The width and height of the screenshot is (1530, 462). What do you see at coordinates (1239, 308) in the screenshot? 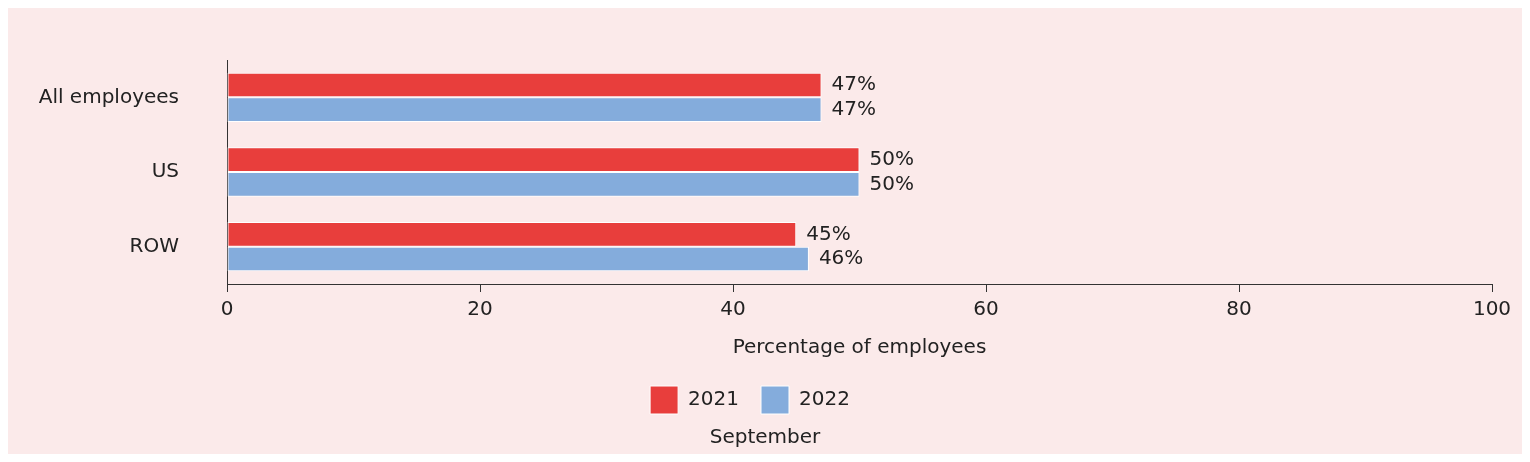
I see `x-tick-label: 80` at bounding box center [1239, 308].